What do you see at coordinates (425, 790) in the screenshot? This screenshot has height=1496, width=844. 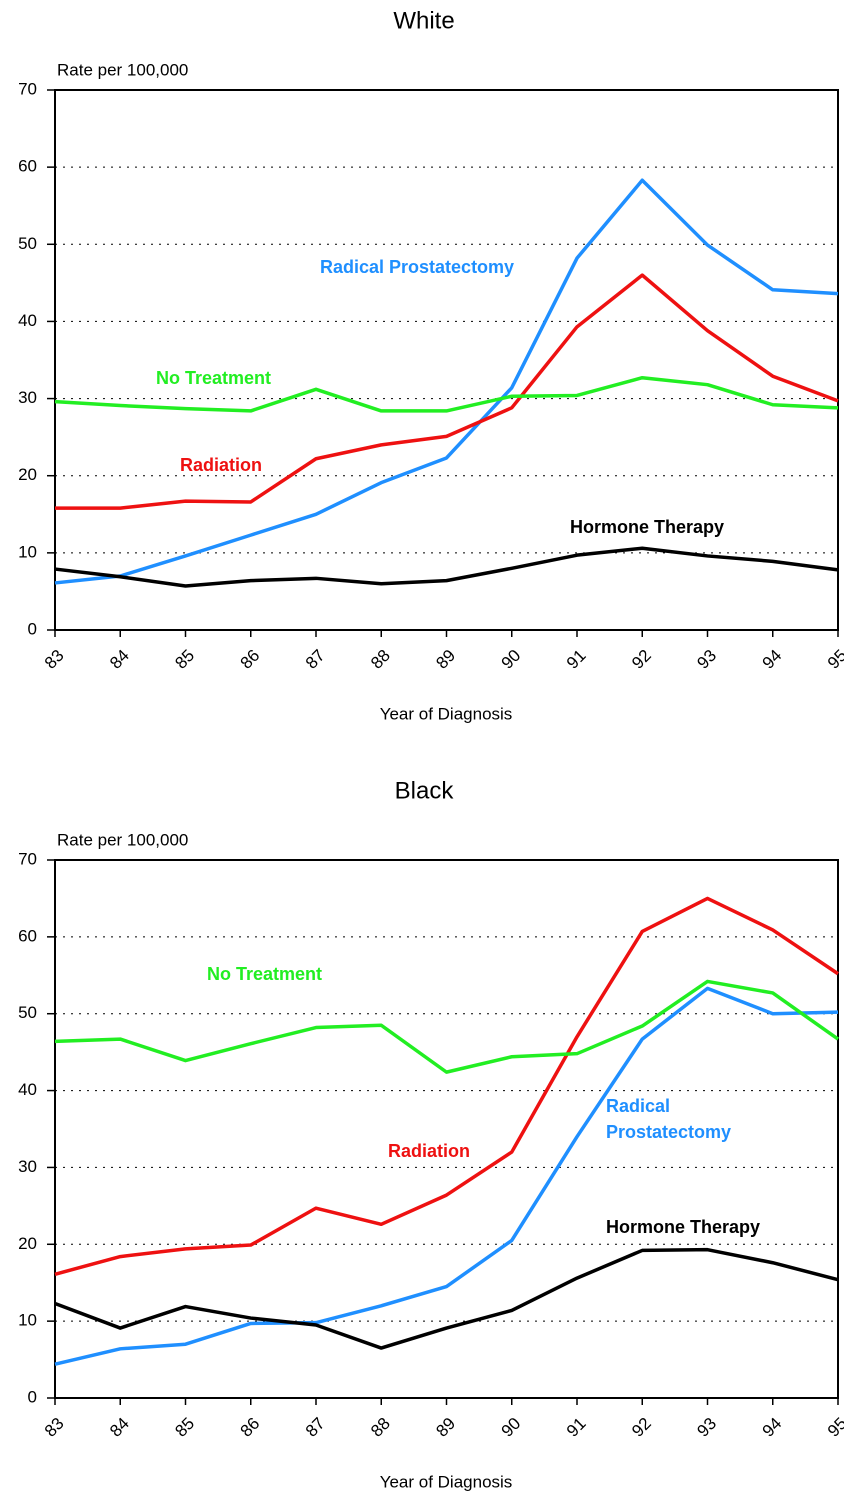 I see `chart-title: Black` at bounding box center [425, 790].